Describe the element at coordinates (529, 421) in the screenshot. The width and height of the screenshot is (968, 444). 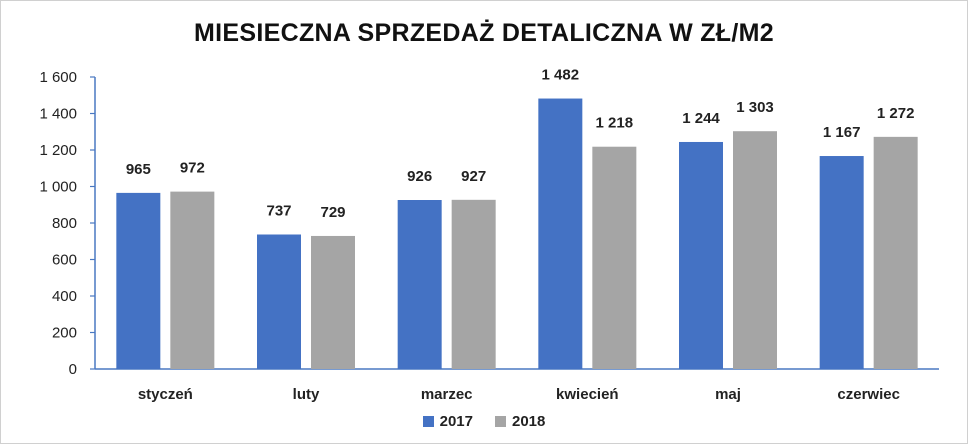
I see `legend-label-2018: 2018` at that location.